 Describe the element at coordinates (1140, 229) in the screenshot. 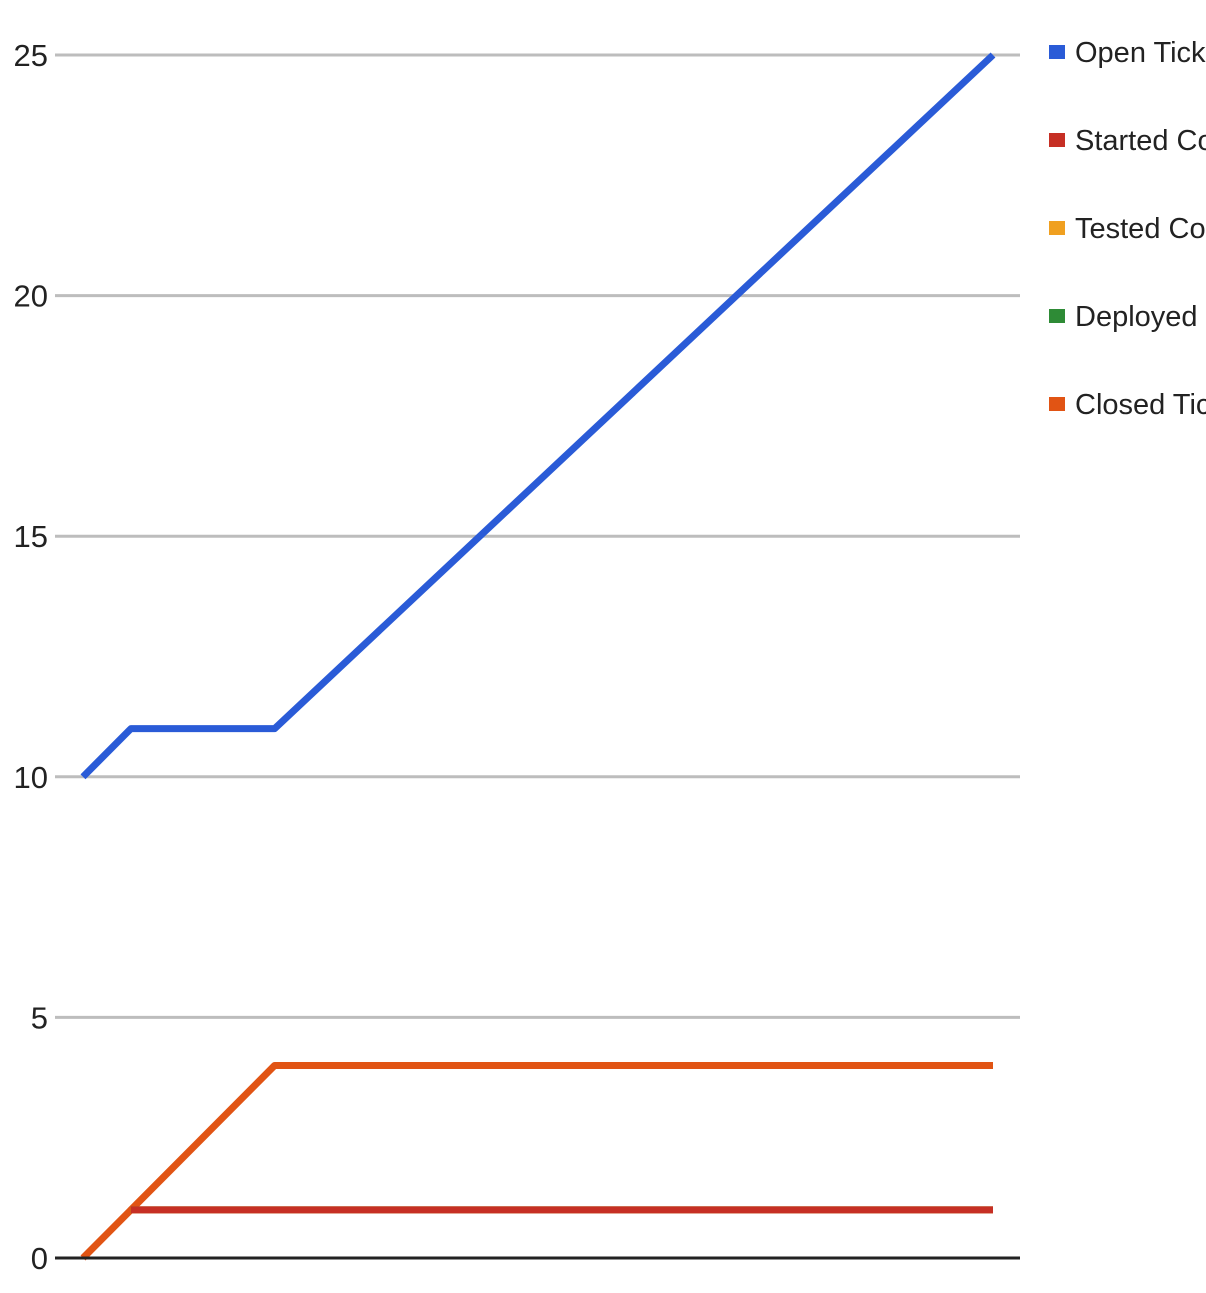

I see `legend-label-tested-code: Tested Code` at that location.